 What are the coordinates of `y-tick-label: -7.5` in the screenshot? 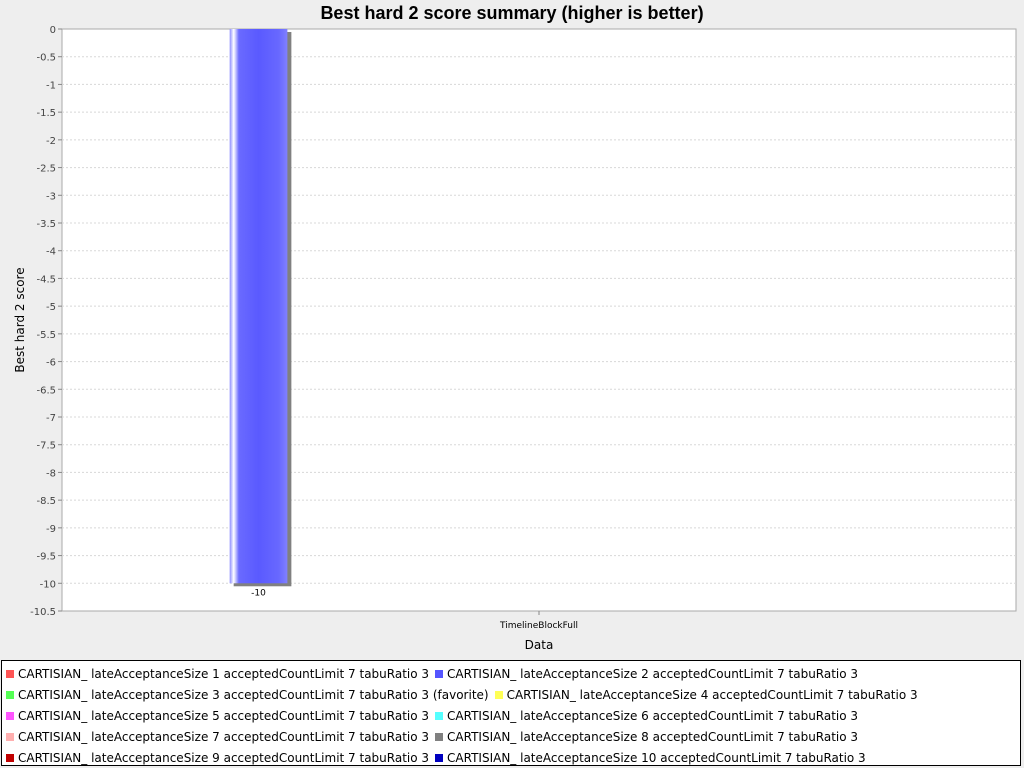 It's located at (46, 446).